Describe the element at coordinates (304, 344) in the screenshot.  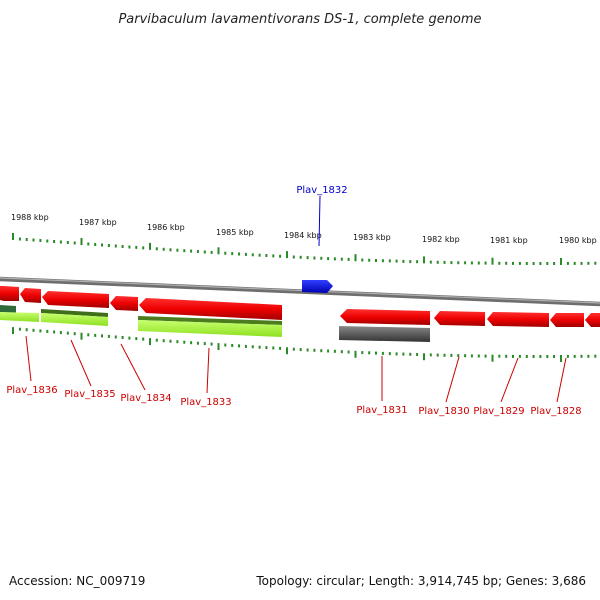
I see `scale-ticks-bottom` at that location.